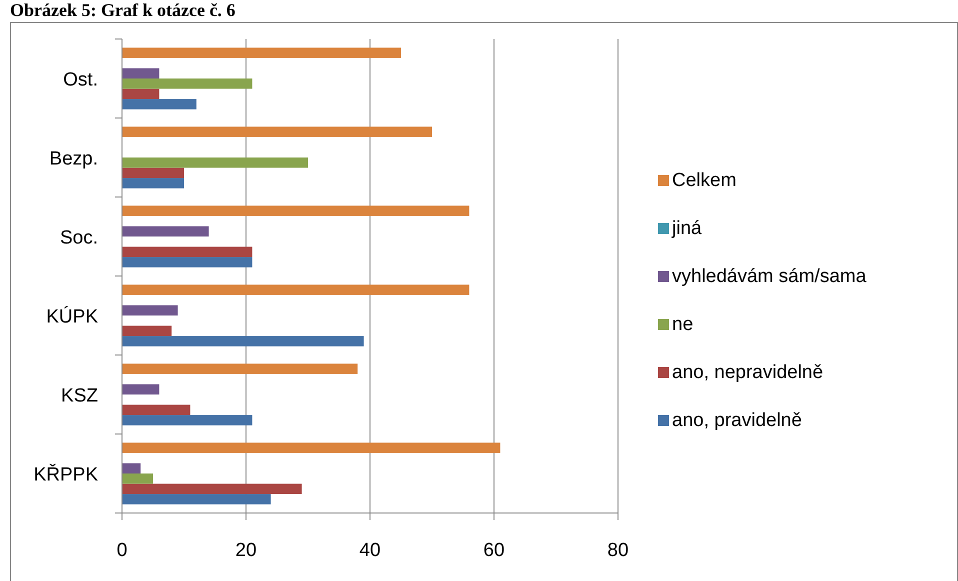 This screenshot has height=581, width=958. I want to click on legend-label: ne, so click(683, 324).